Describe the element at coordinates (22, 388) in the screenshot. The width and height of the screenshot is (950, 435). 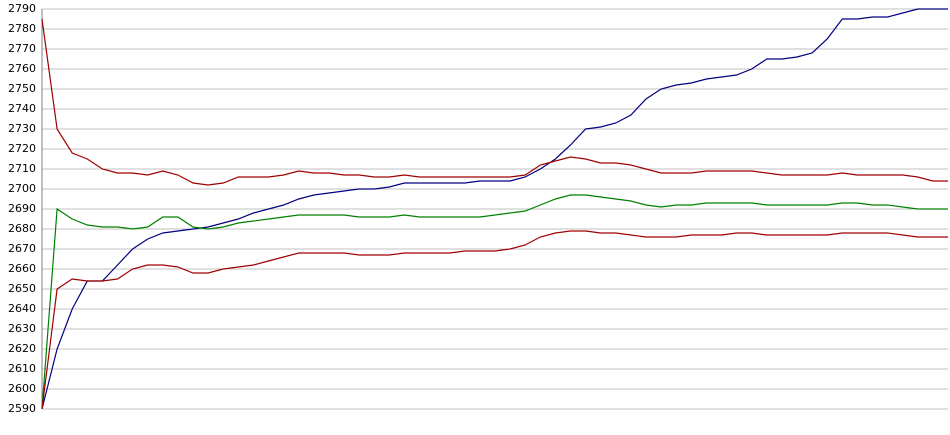
I see `y-tick-label: 2600` at that location.